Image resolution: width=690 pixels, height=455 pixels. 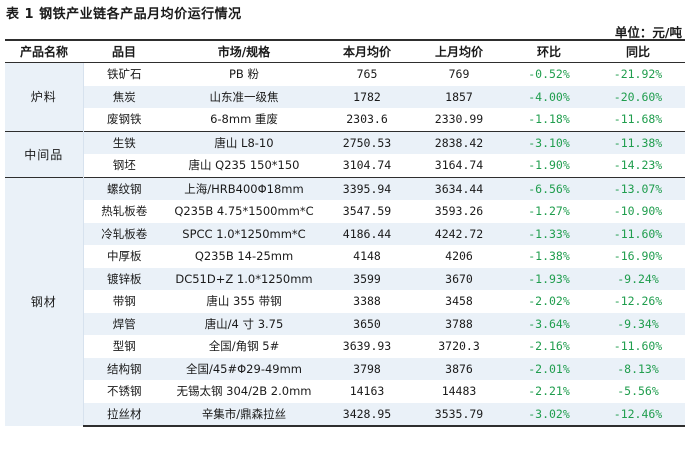 What do you see at coordinates (549, 165) in the screenshot?
I see `mom-cell: -1.90%` at bounding box center [549, 165].